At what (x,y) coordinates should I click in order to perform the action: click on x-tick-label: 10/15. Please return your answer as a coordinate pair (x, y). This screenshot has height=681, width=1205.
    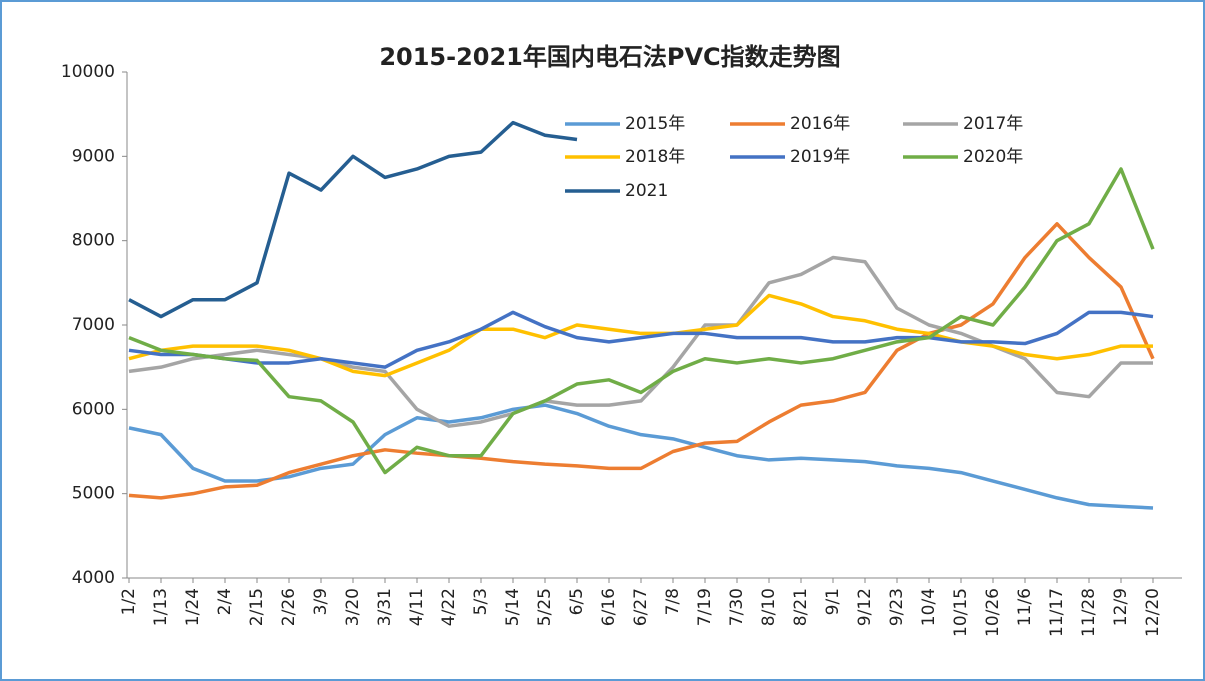
    Looking at the image, I should click on (961, 612).